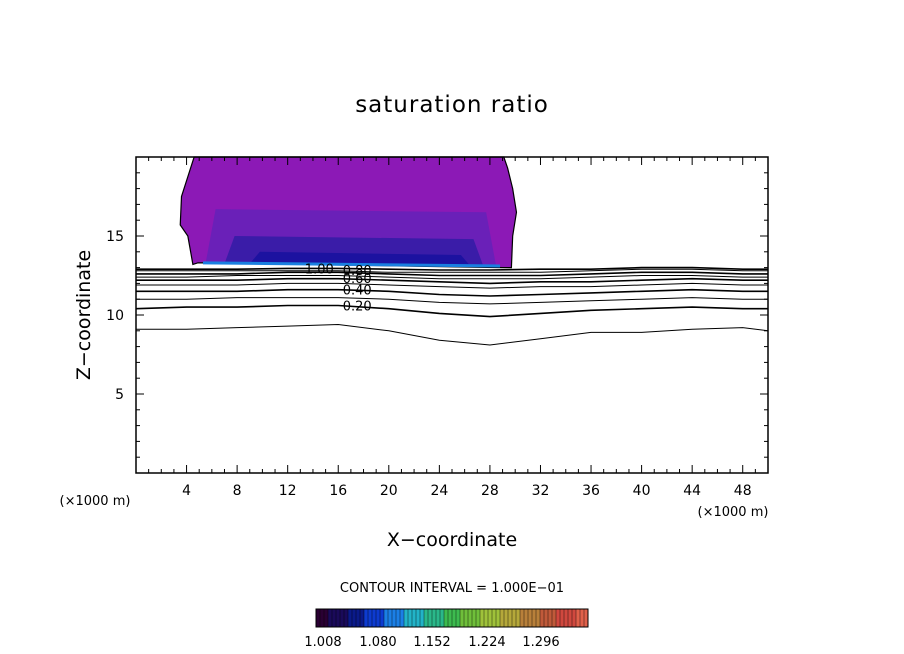 The height and width of the screenshot is (654, 904). I want to click on region-edge-highlight, so click(351, 264).